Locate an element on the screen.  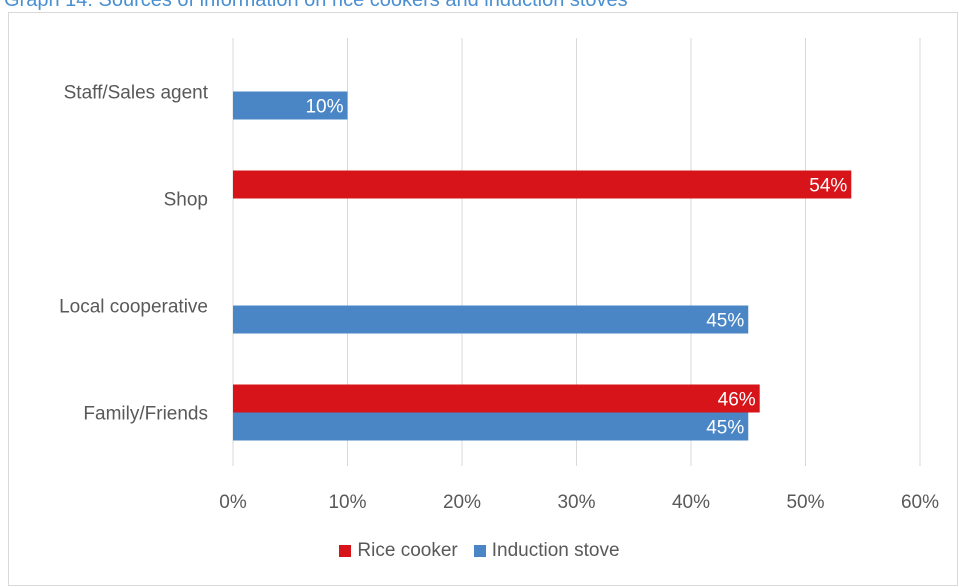
x-tick-label: 40% is located at coordinates (691, 502).